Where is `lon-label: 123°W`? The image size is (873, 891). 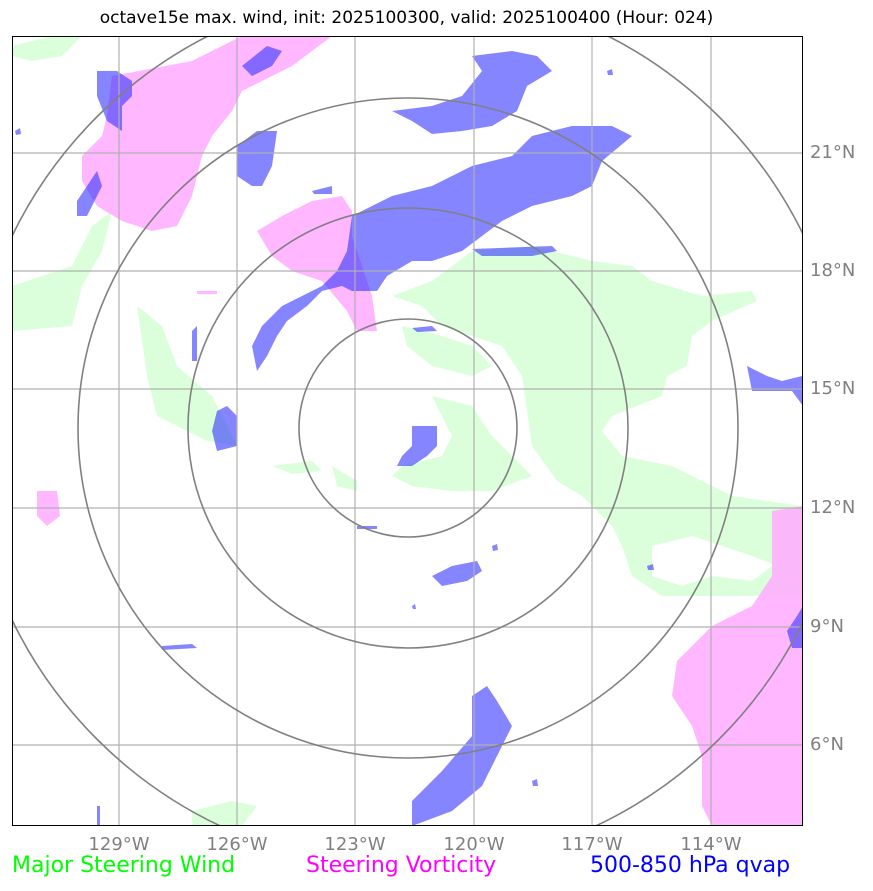 lon-label: 123°W is located at coordinates (355, 844).